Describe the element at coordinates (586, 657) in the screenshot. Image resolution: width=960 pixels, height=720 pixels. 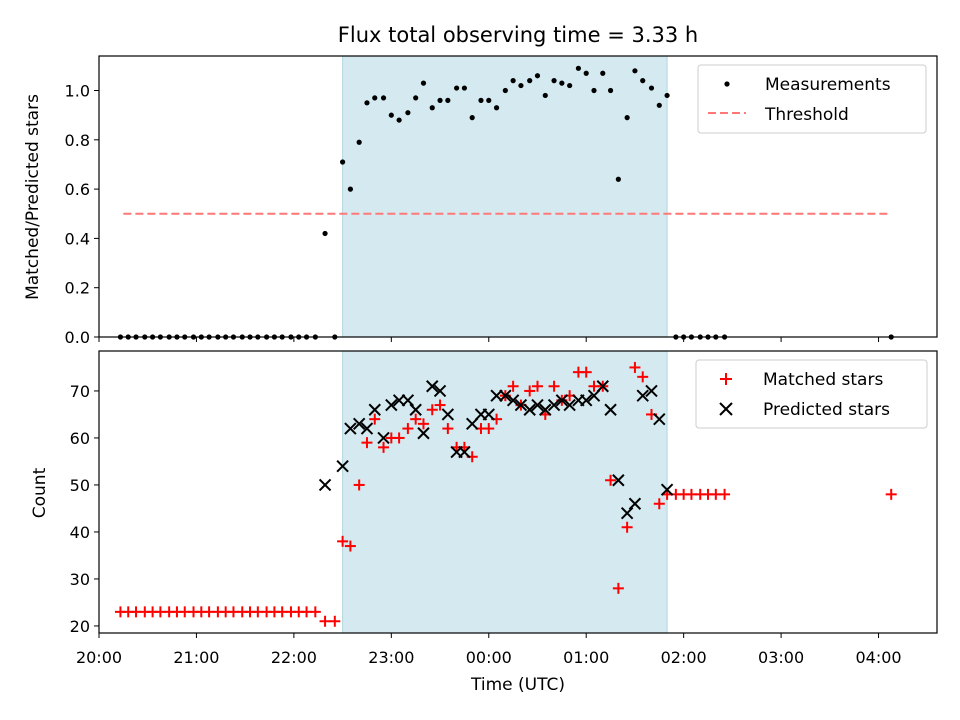
I see `x-tick-label: 01:00` at that location.